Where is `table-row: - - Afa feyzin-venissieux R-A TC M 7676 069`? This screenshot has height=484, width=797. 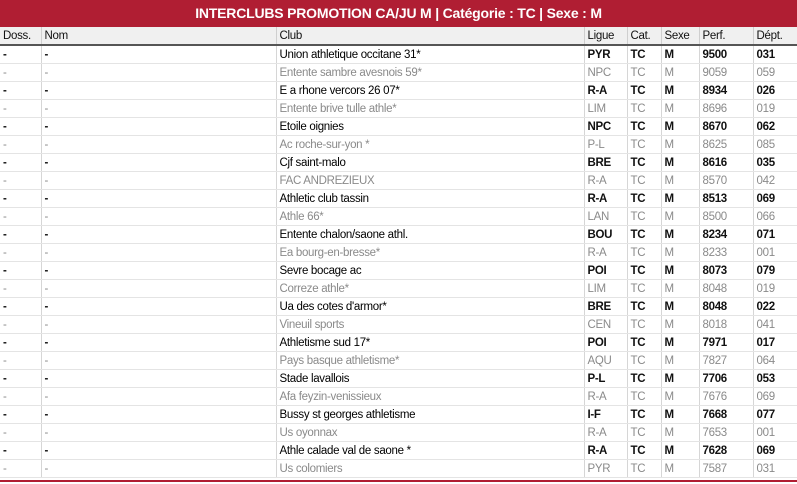
table-row: - - Afa feyzin-venissieux R-A TC M 7676 069 is located at coordinates (398, 396).